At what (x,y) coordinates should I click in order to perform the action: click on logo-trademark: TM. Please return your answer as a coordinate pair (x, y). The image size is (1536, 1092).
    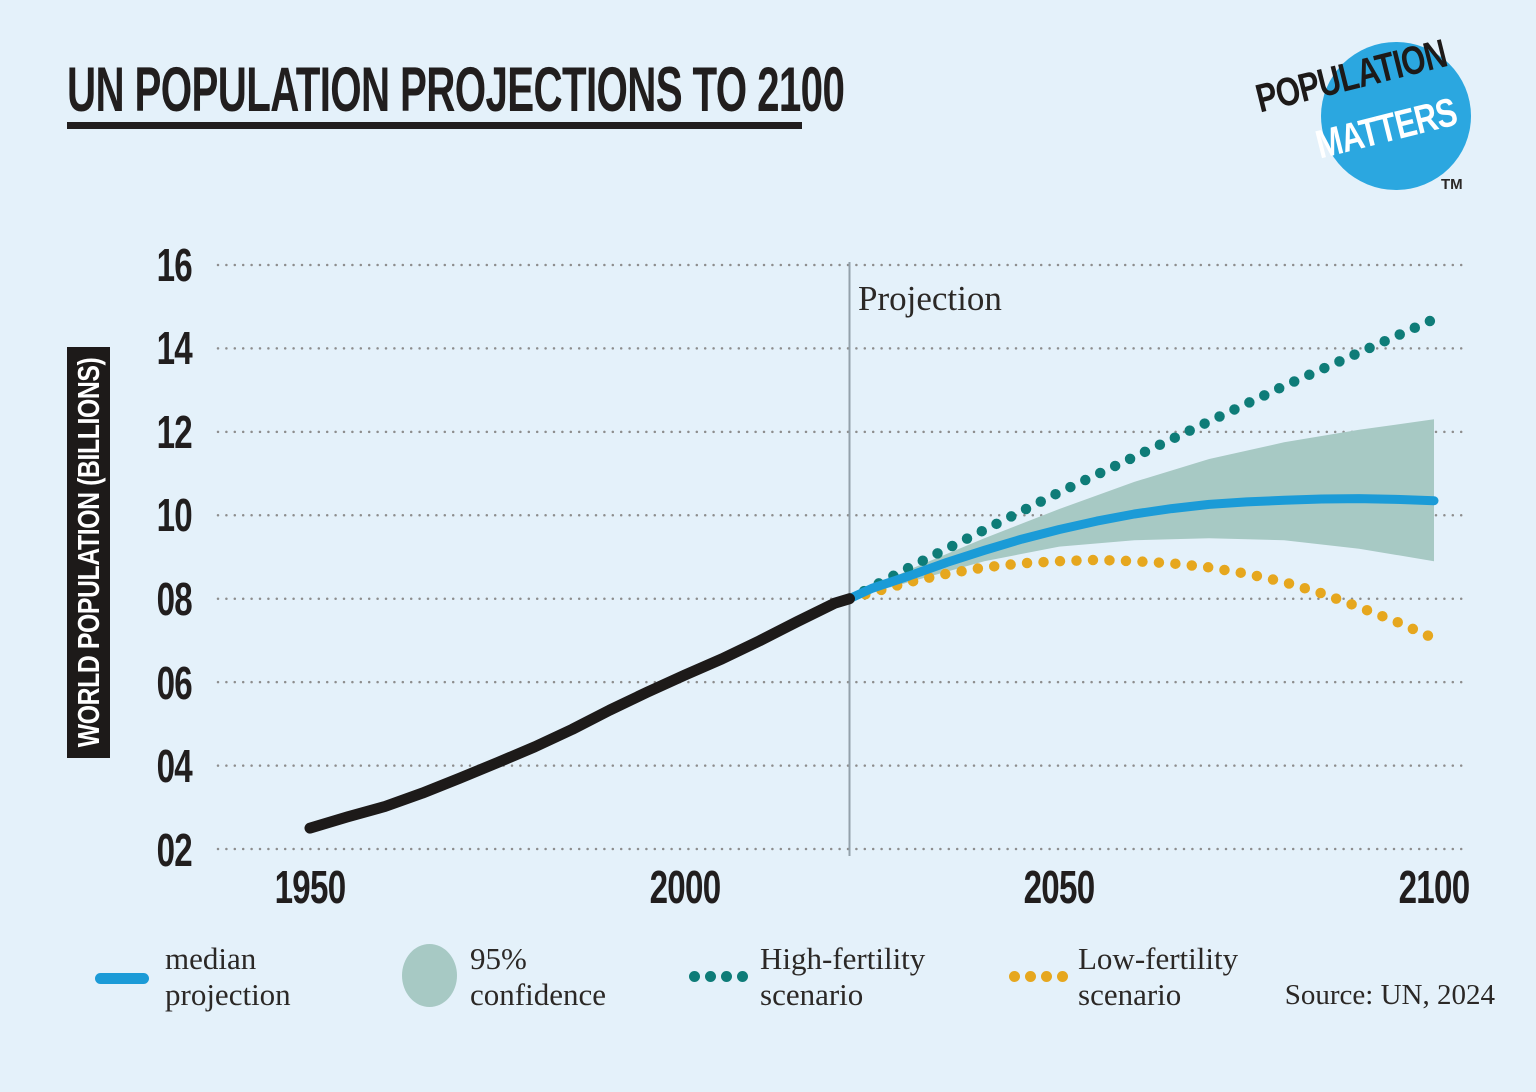
    Looking at the image, I should click on (1452, 184).